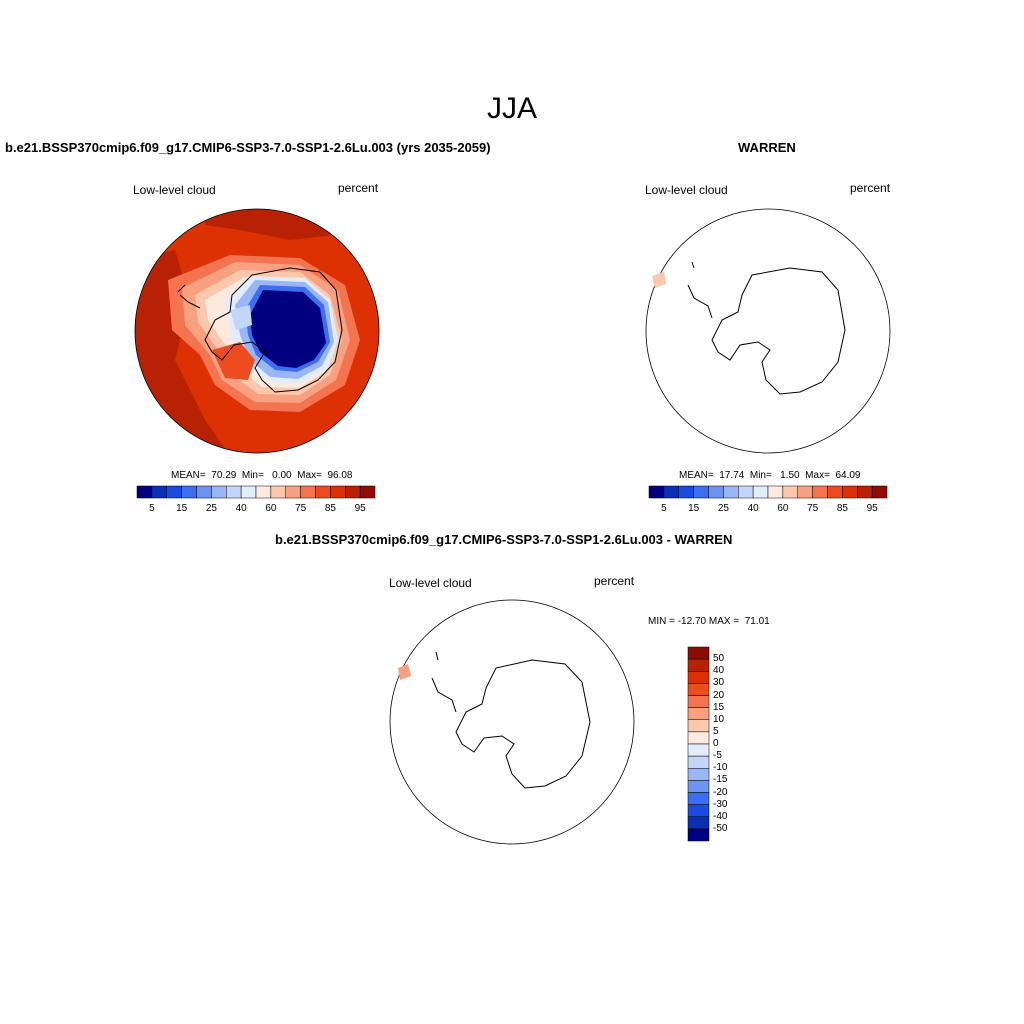  I want to click on obs-colorbar-tick-label: 25, so click(723, 508).